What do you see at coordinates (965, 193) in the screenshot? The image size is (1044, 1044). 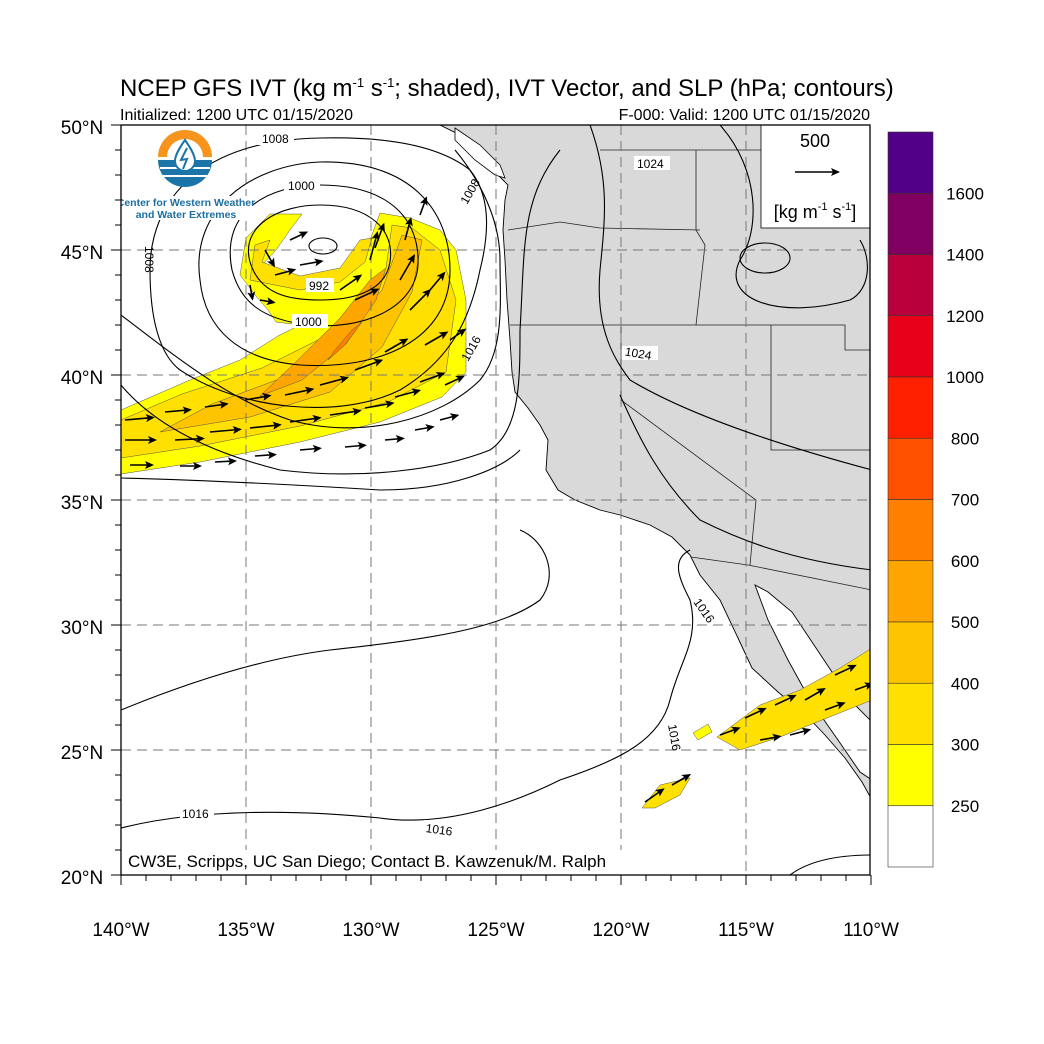 I see `colorbar-label: 1600` at bounding box center [965, 193].